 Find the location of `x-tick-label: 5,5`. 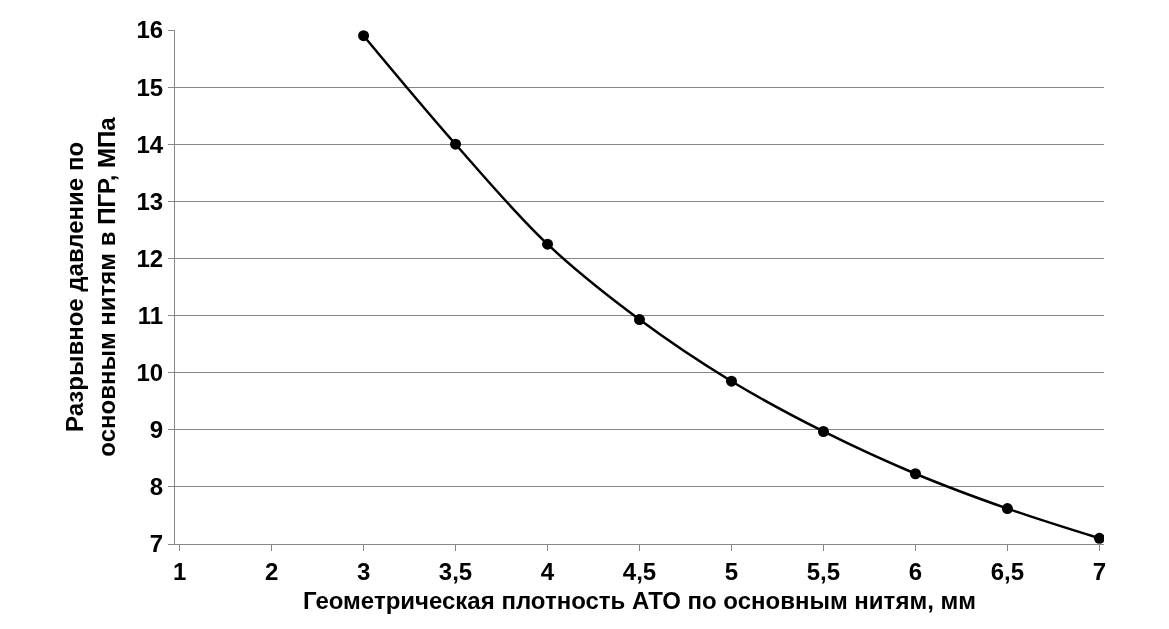

x-tick-label: 5,5 is located at coordinates (823, 571).